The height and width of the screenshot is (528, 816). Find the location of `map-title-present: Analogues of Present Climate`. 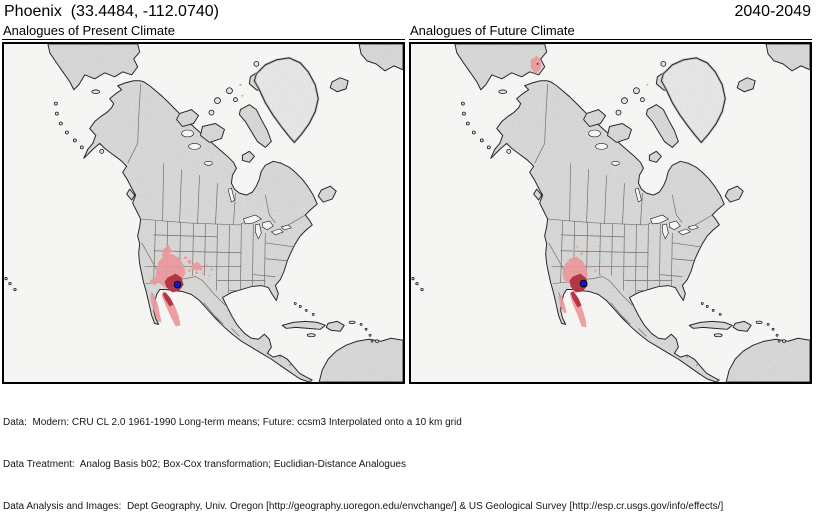

map-title-present: Analogues of Present Climate is located at coordinates (203, 31).